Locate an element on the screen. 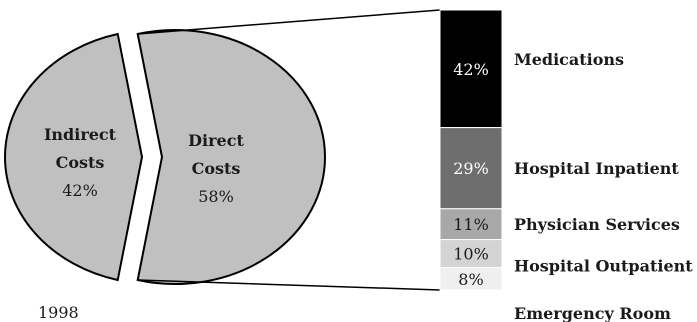  bar-label-physician-services: Physician Services is located at coordinates (597, 224).